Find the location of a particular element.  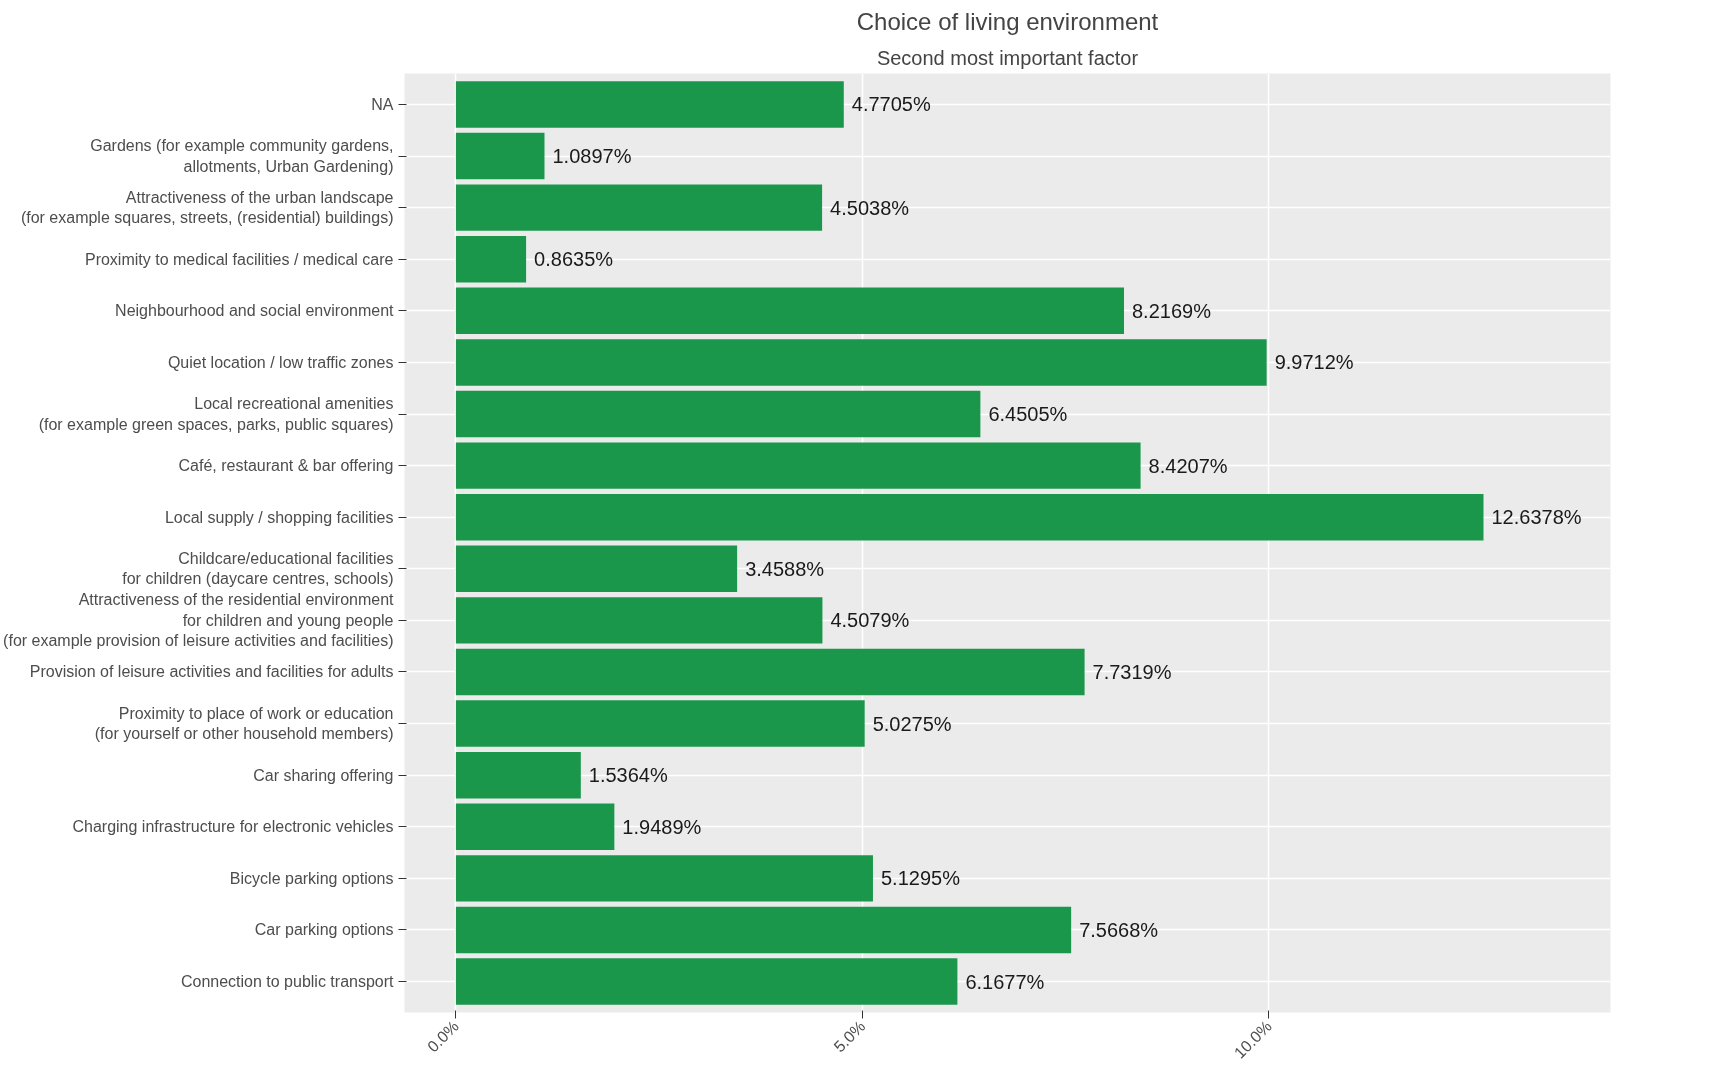

y-tick-label: Attractiveness of the urban landscape (for example squares, streets, (residential) buildings) is located at coordinates (207, 207).